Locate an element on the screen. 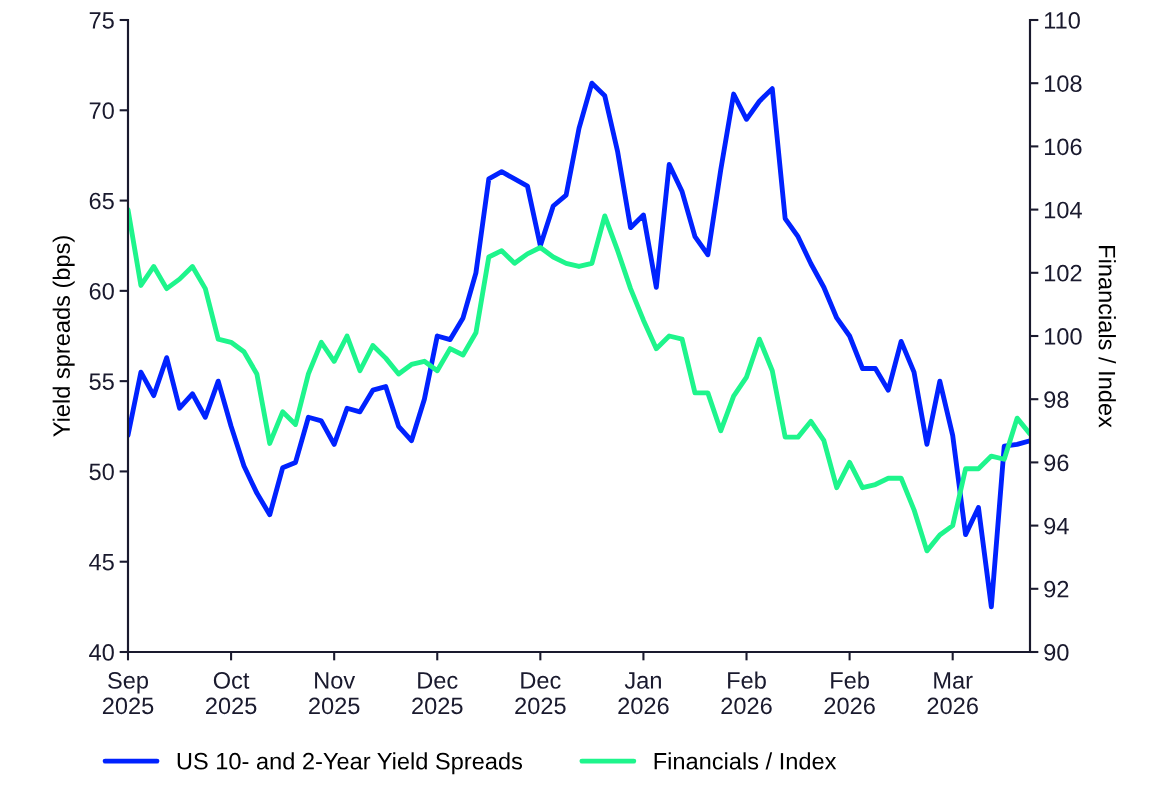 This screenshot has height=791, width=1160. legend-label: US 10- and 2-Year Yield Spreads is located at coordinates (350, 763).